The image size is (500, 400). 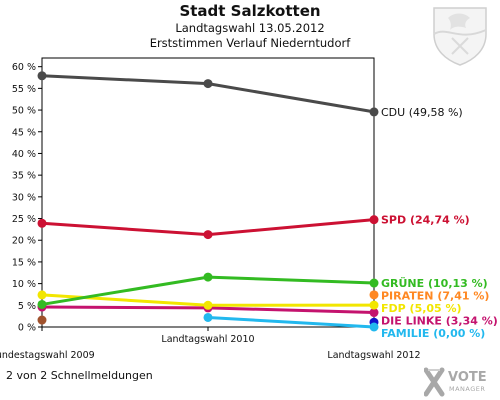 What do you see at coordinates (24, 67) in the screenshot?
I see `y-tick-label: 60 %` at bounding box center [24, 67].